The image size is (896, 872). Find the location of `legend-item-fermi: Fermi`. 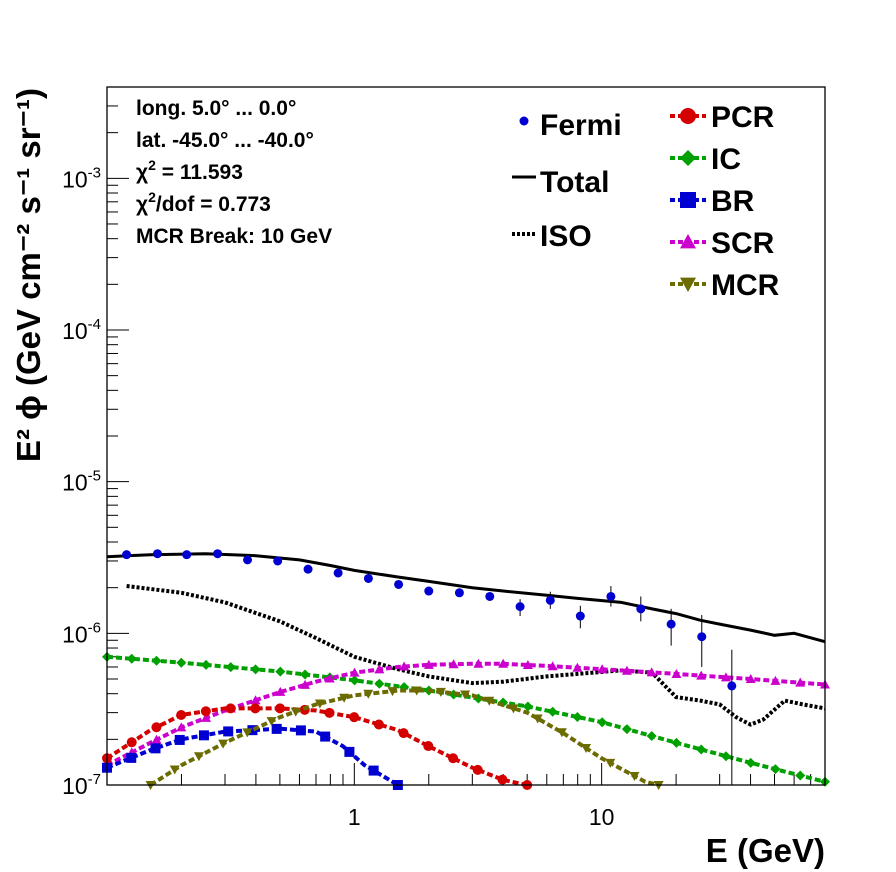

legend-item-fermi: Fermi is located at coordinates (570, 125).